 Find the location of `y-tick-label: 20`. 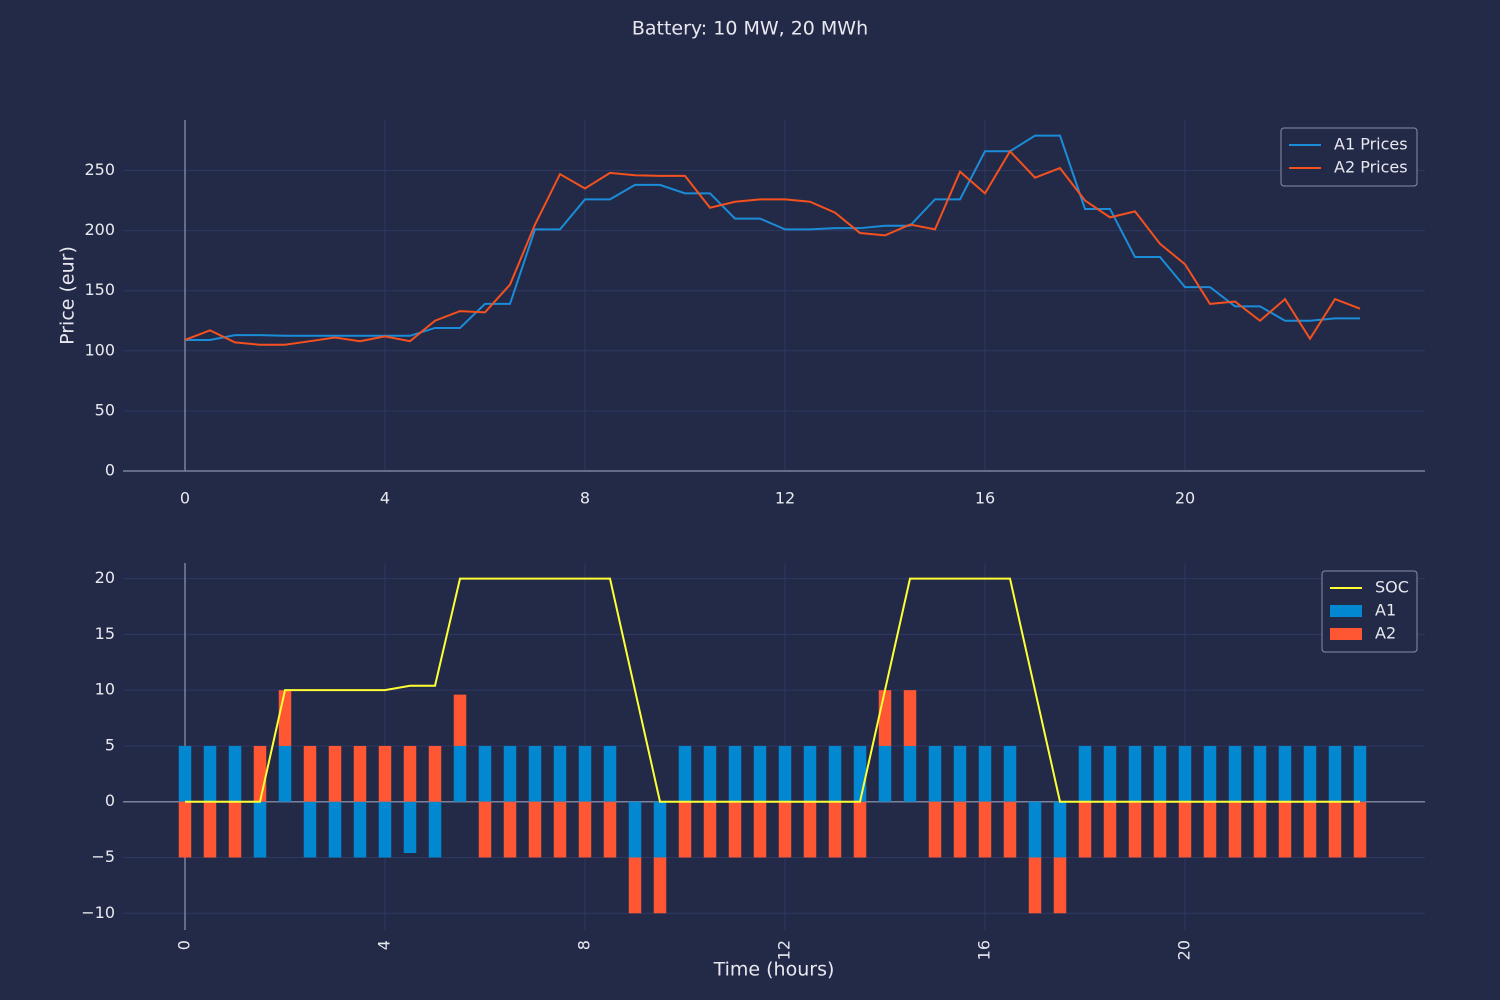

y-tick-label: 20 is located at coordinates (105, 577).